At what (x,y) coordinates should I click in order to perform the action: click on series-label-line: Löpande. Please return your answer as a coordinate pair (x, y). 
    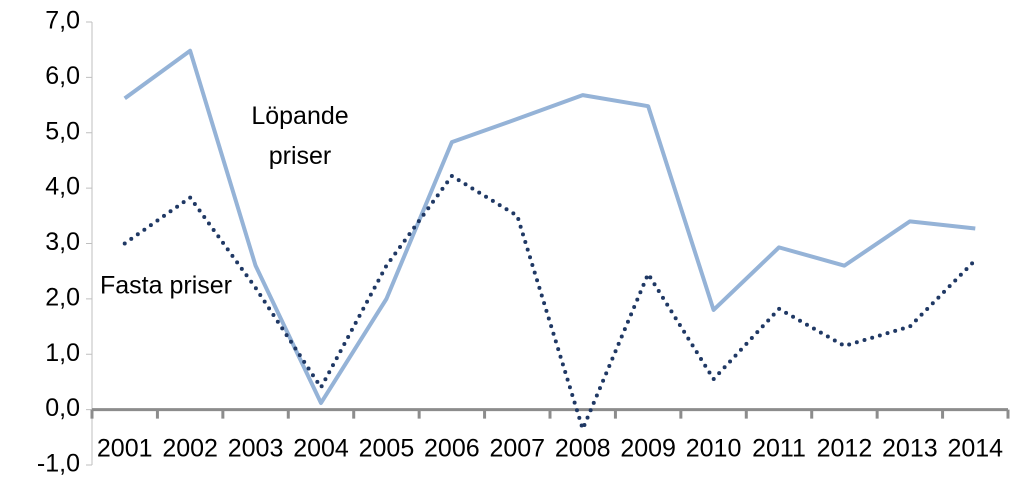
    Looking at the image, I should click on (299, 116).